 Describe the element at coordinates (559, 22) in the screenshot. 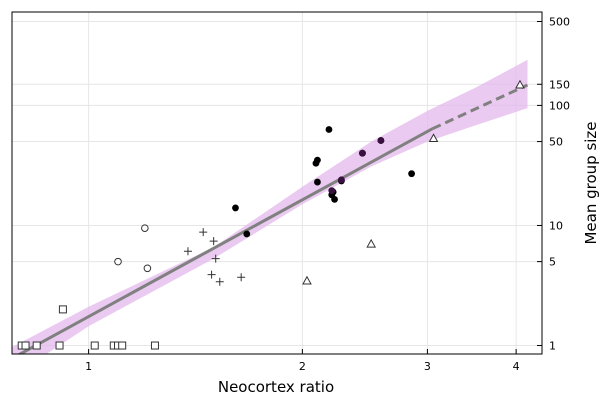

I see `y-tick-label: 500` at that location.